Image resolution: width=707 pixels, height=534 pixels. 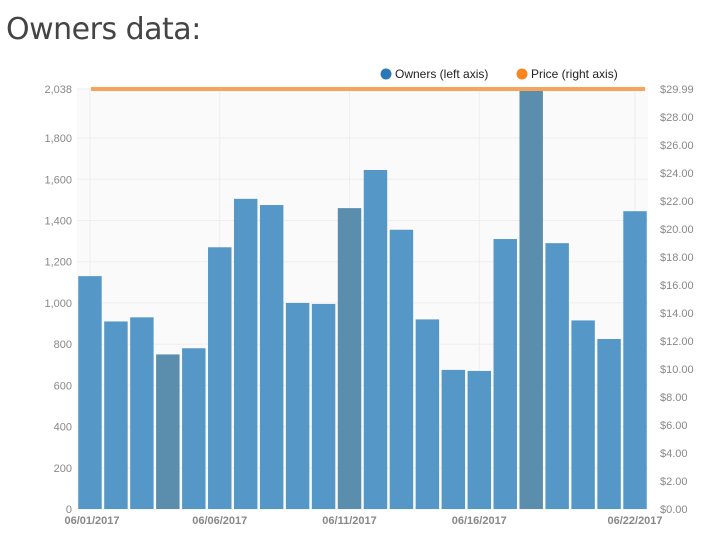 What do you see at coordinates (349, 521) in the screenshot?
I see `x-axis-tick-label: 06/11/2017` at bounding box center [349, 521].